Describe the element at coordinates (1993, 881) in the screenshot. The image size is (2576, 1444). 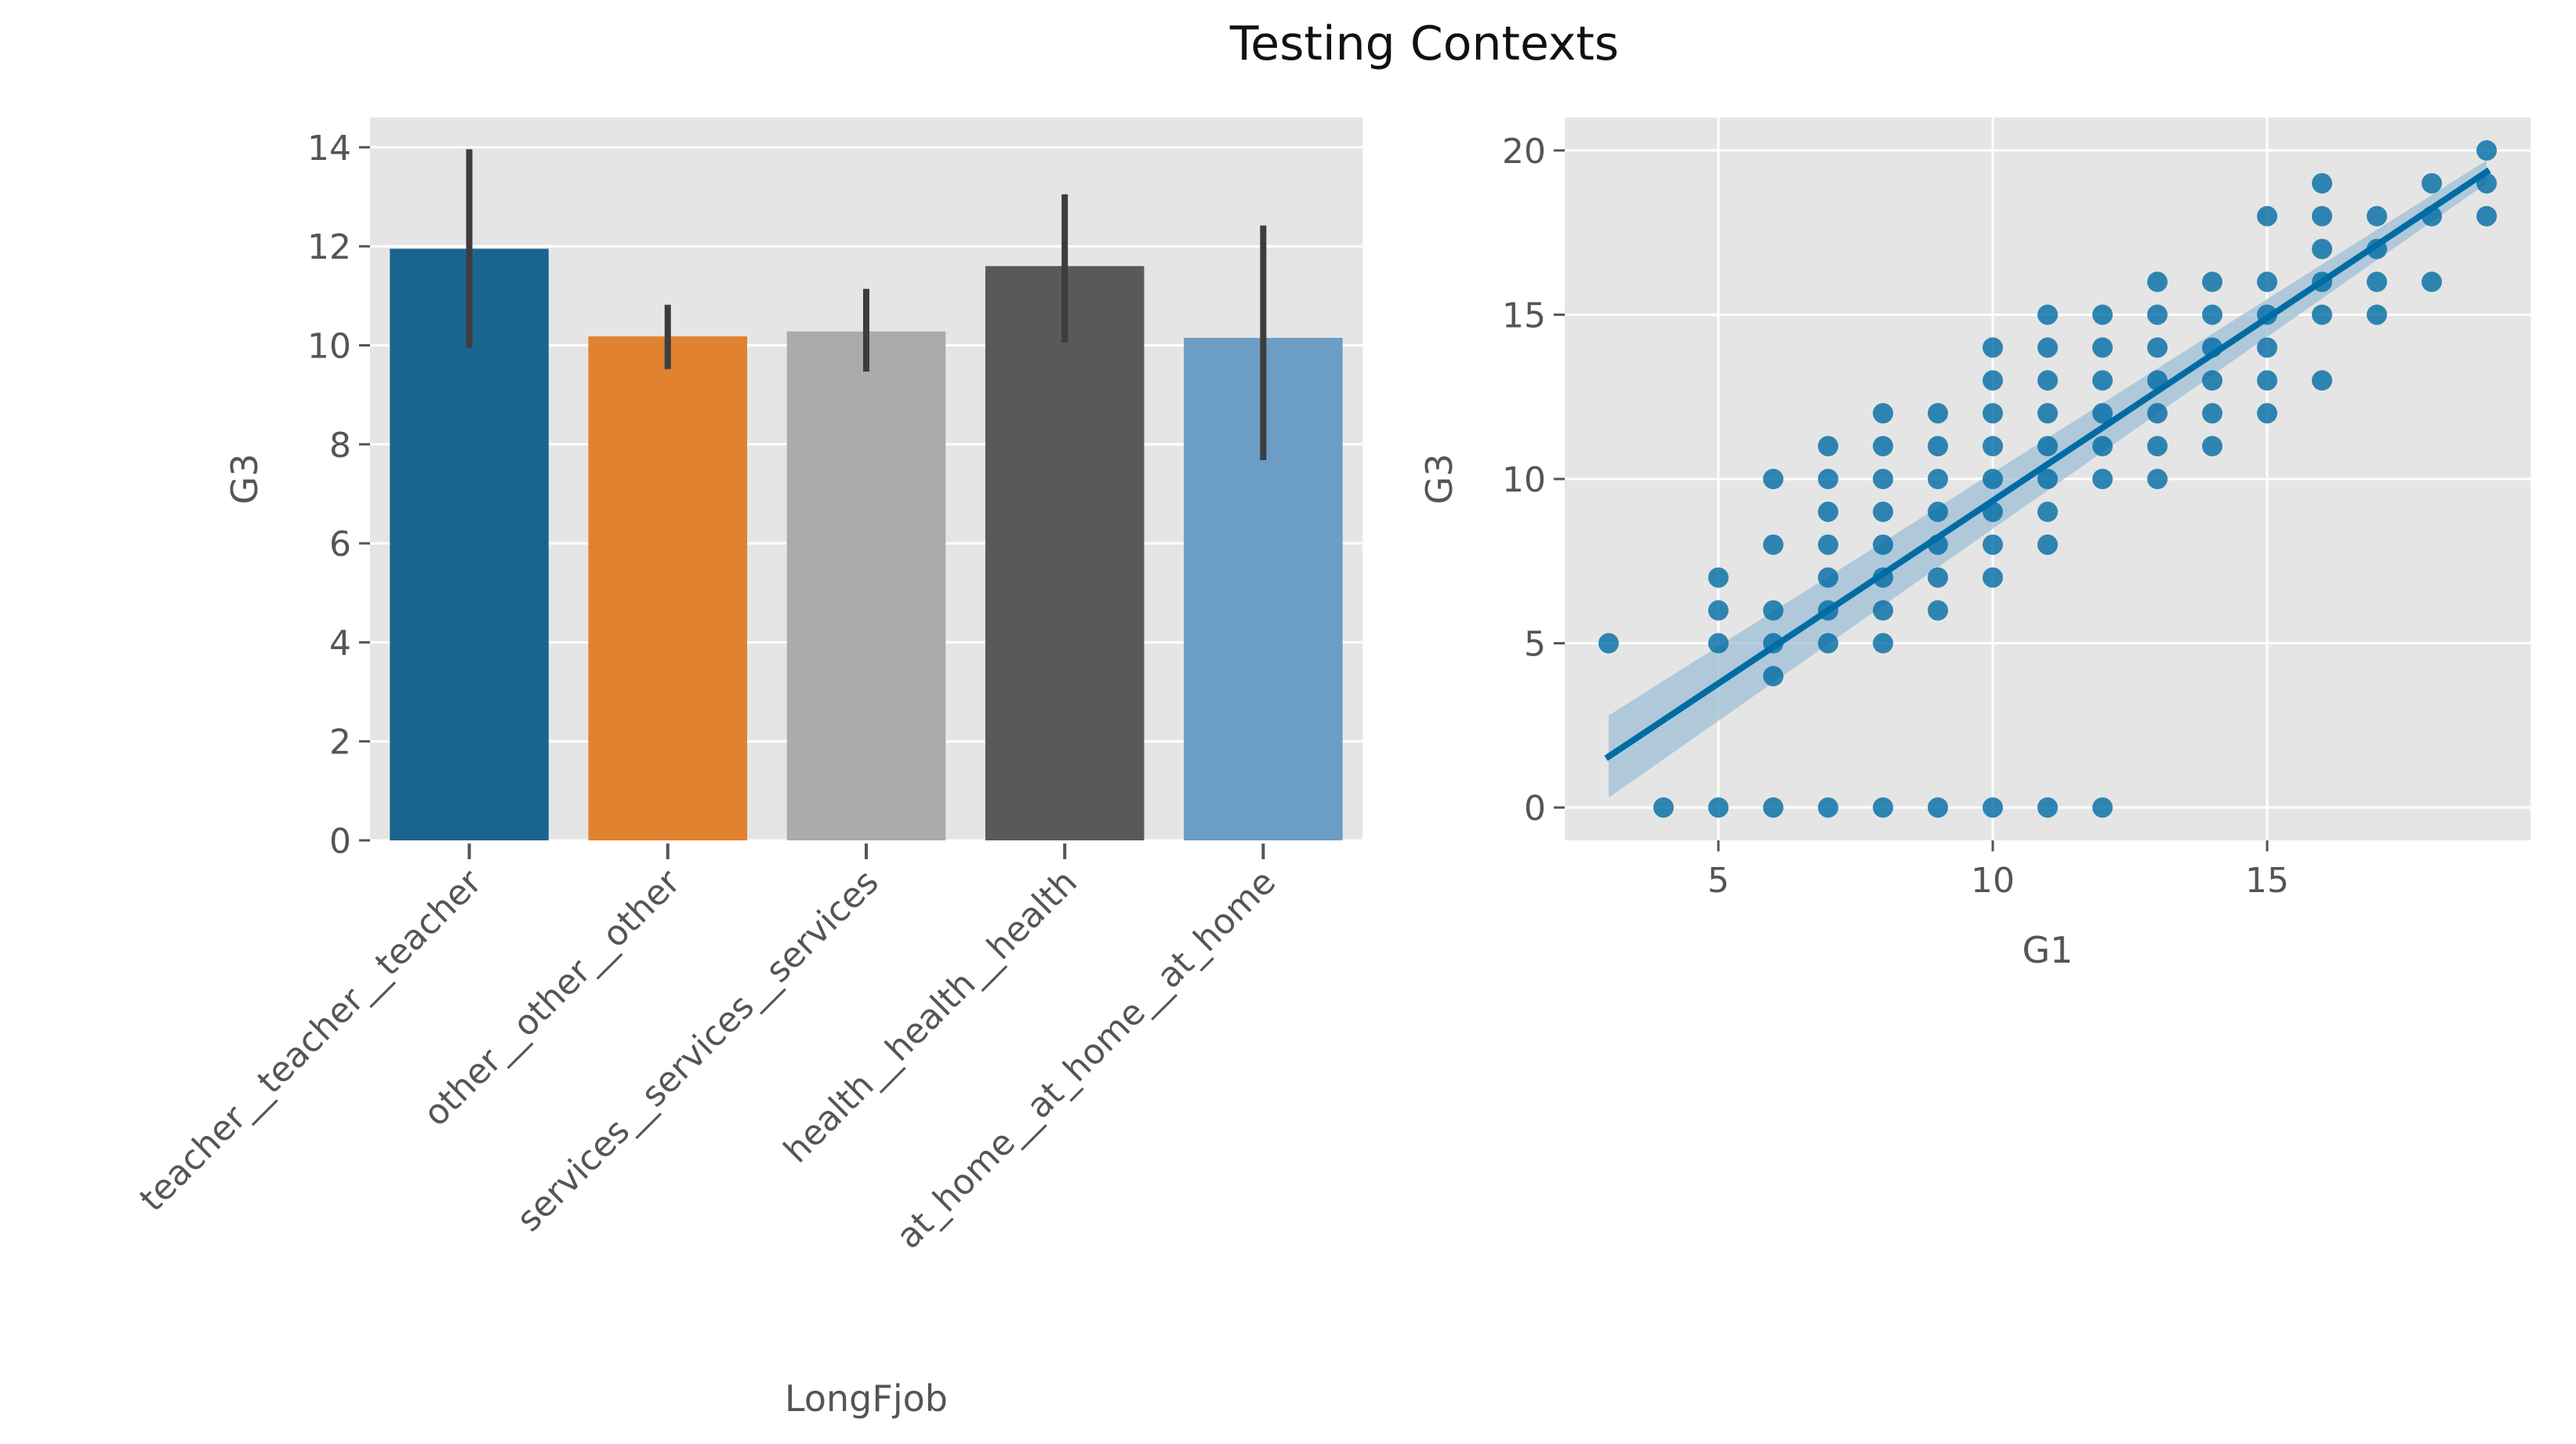
I see `scatter-chart-x-tick-label: 10` at that location.